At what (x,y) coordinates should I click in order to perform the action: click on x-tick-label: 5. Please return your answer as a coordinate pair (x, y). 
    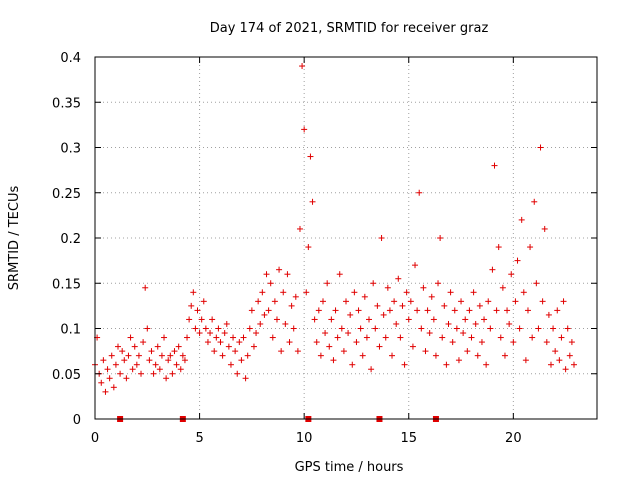
    Looking at the image, I should click on (199, 438).